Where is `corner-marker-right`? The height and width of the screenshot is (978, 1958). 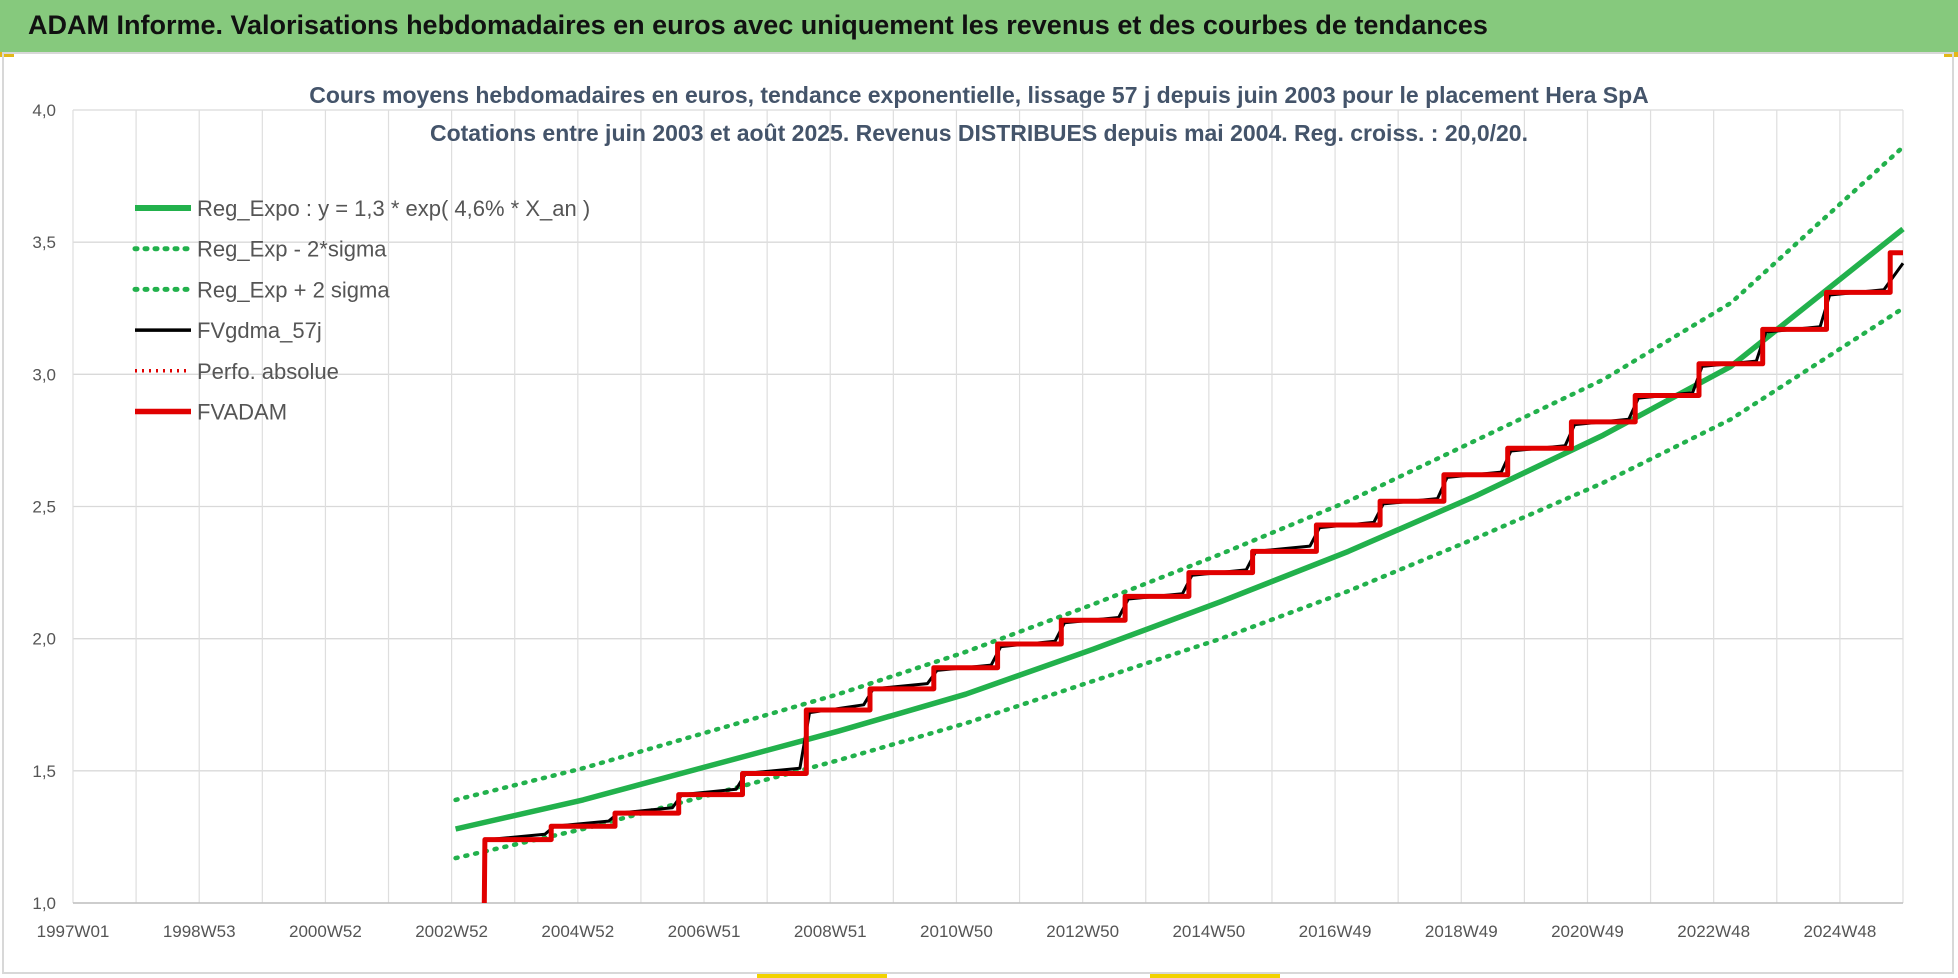 corner-marker-right is located at coordinates (1951, 54).